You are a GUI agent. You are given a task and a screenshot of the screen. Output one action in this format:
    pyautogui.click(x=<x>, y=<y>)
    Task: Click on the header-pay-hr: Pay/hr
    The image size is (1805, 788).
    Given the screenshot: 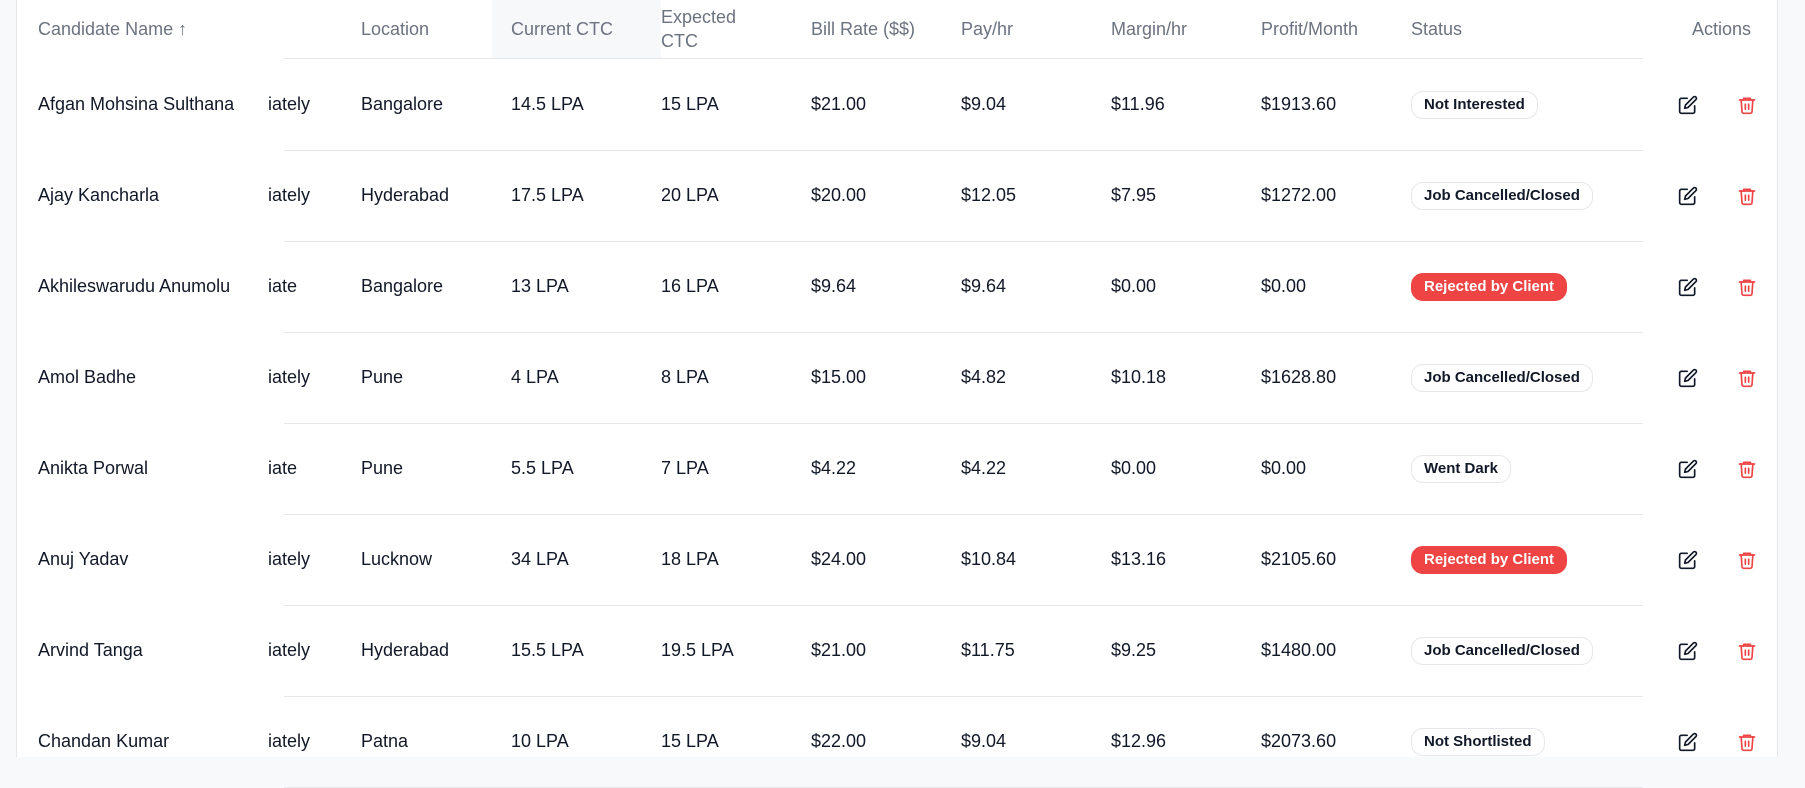 What is the action you would take?
    pyautogui.click(x=1031, y=29)
    